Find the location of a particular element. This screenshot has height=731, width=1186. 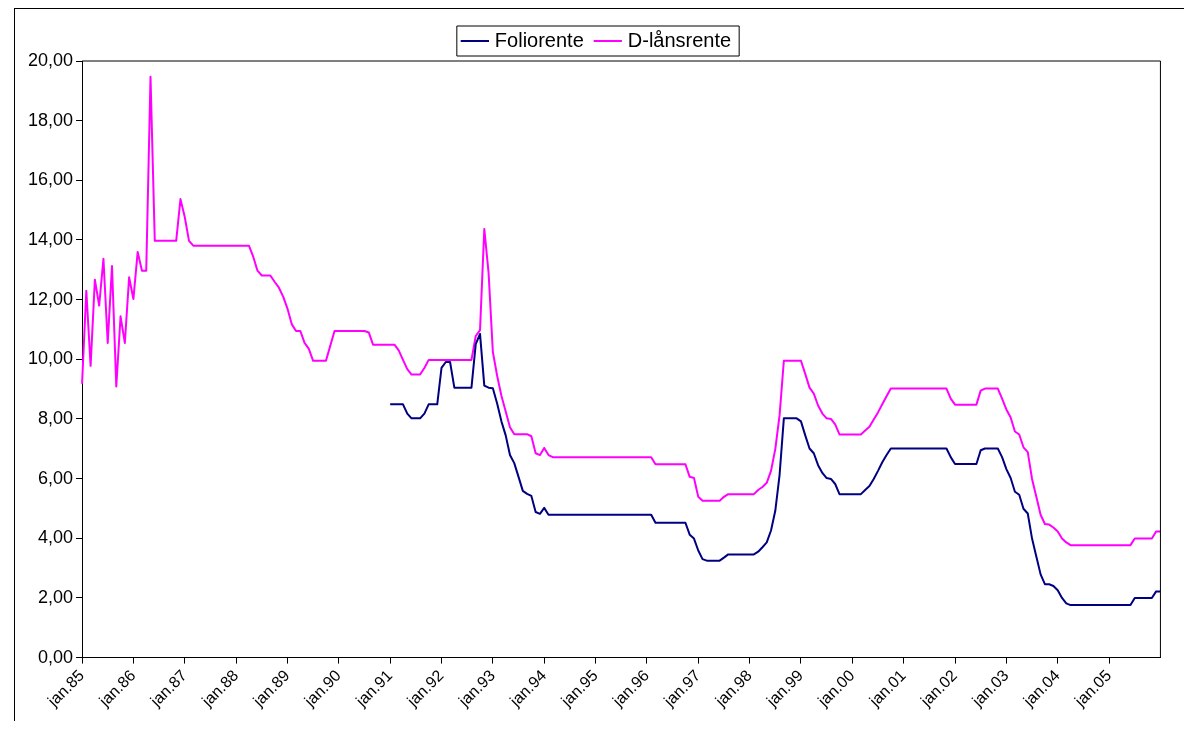

y-tick-label: 16,00 is located at coordinates (51, 179).